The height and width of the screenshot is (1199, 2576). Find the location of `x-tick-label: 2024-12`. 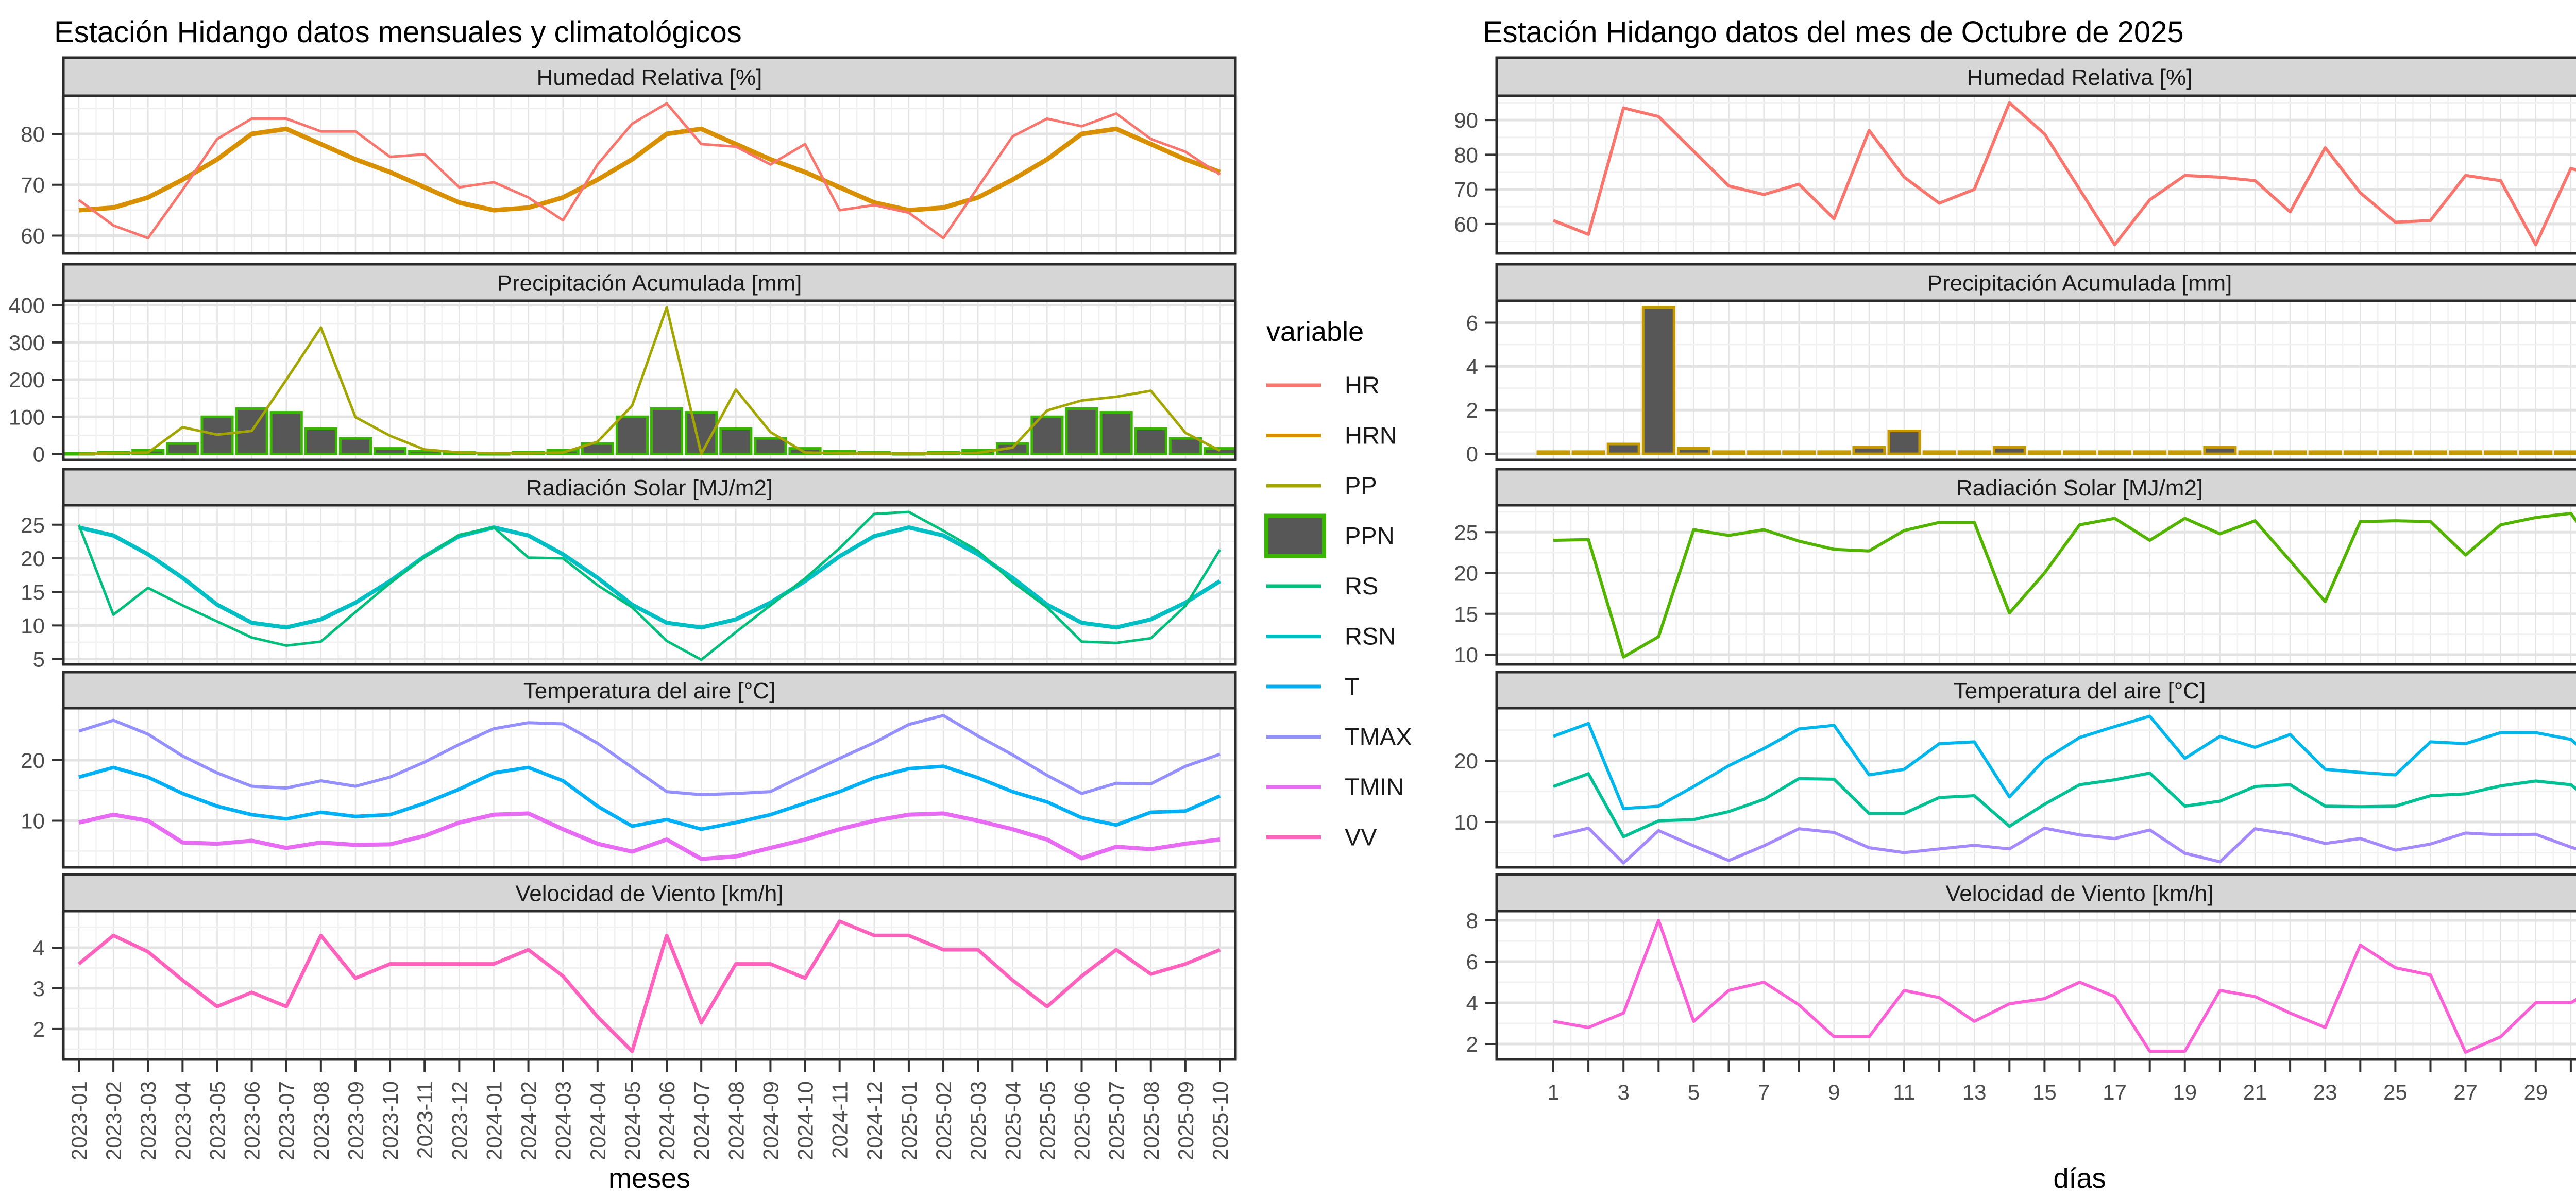

x-tick-label: 2024-12 is located at coordinates (875, 1120).